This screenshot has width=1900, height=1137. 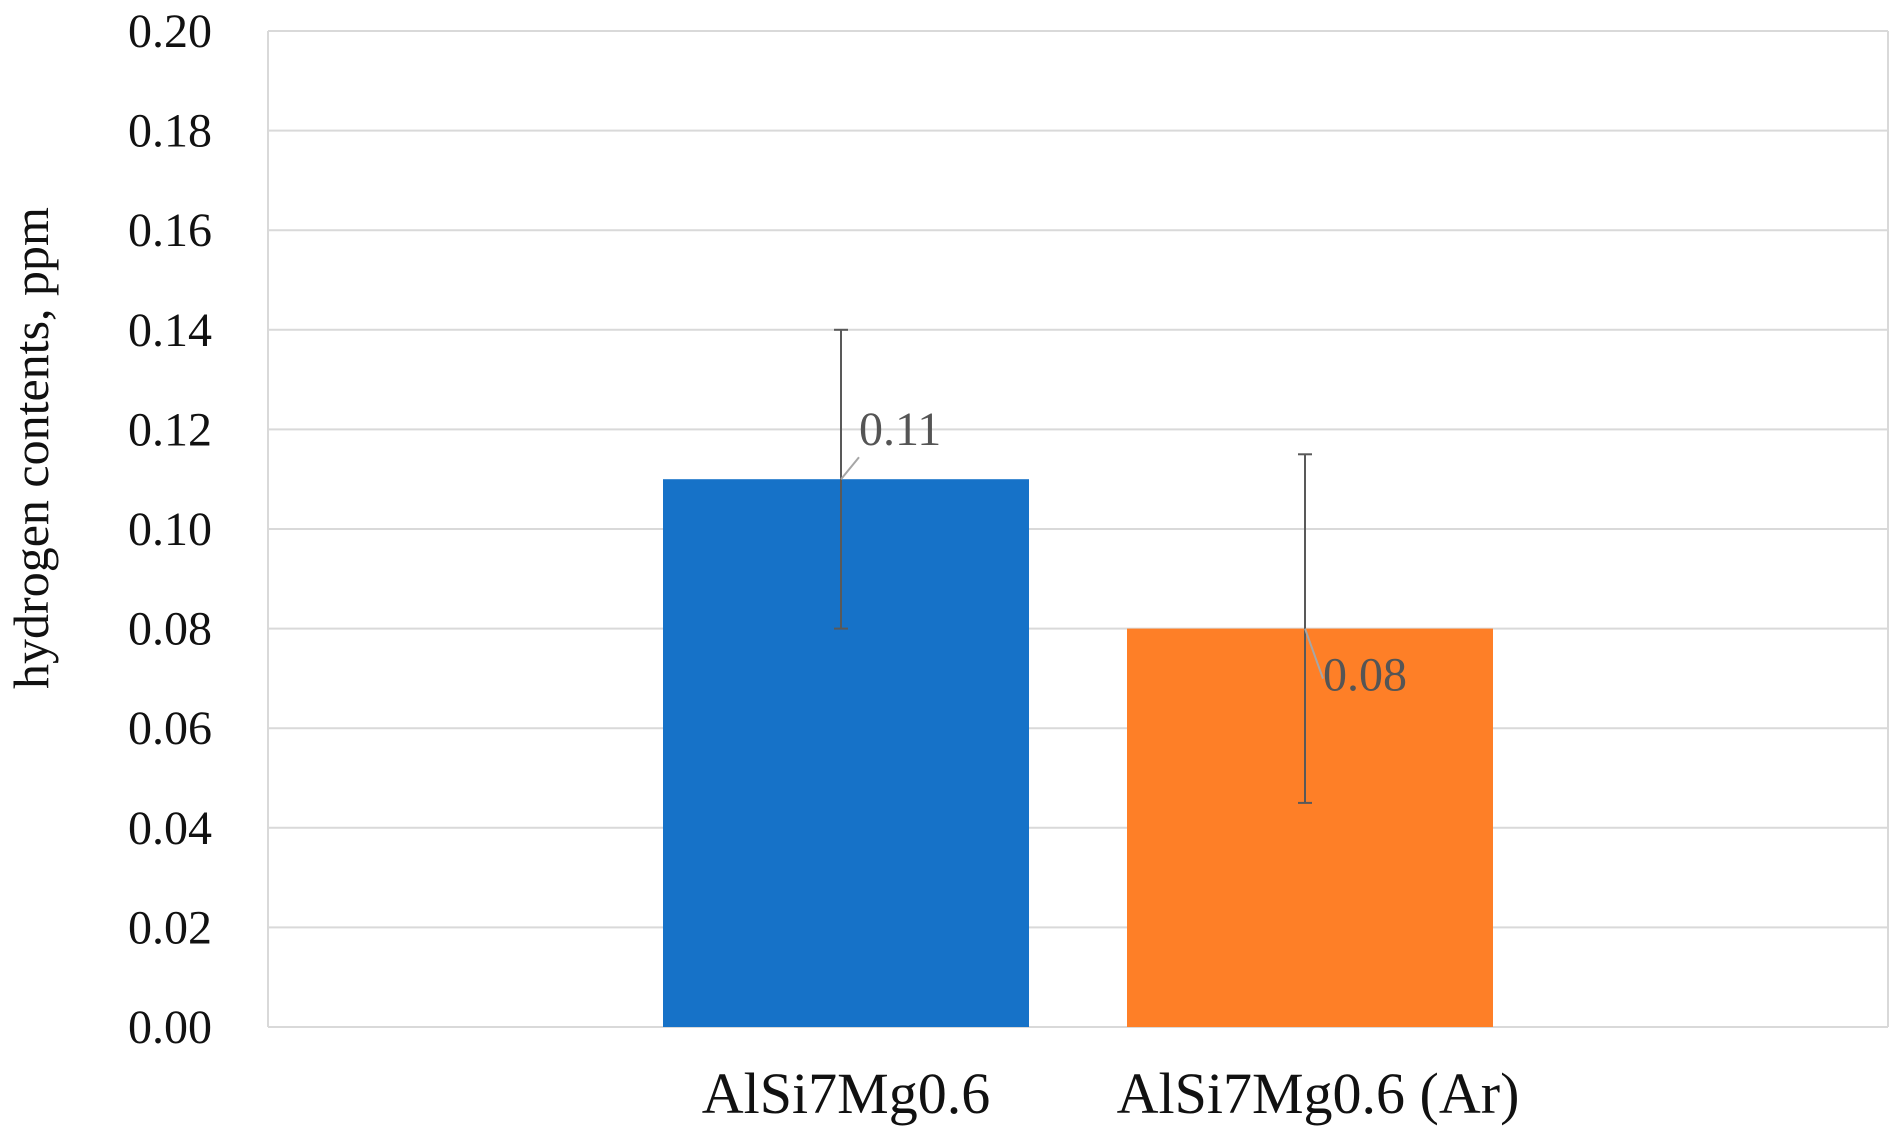 I want to click on data-labels: 0.11 0.08, so click(x=1123, y=552).